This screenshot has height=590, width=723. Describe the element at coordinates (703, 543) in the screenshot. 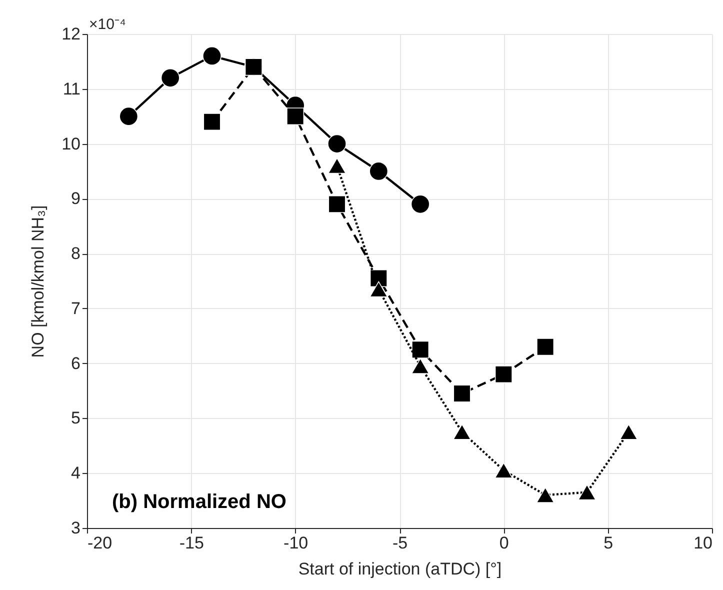

I see `x-tick-label: 10` at that location.